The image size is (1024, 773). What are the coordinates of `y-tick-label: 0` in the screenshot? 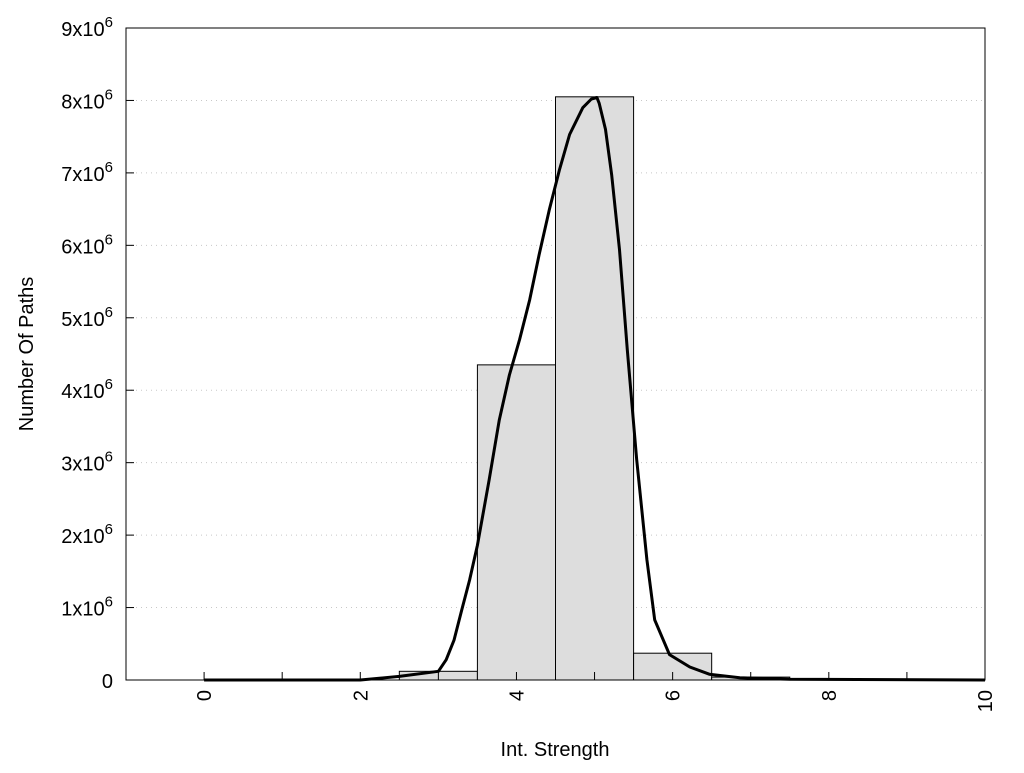 It's located at (107, 682).